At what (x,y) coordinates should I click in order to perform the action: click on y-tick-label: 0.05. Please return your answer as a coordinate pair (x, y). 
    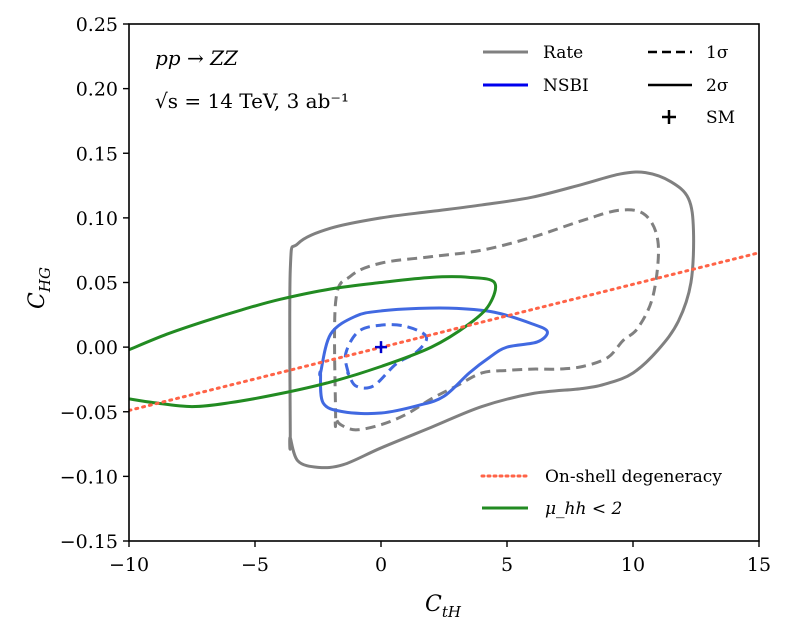
    Looking at the image, I should click on (97, 284).